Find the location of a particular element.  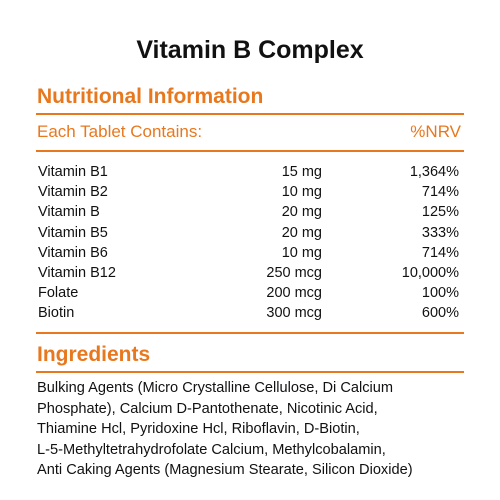

nutrient-row: Vitamin B 20 mg 125% is located at coordinates (249, 212).